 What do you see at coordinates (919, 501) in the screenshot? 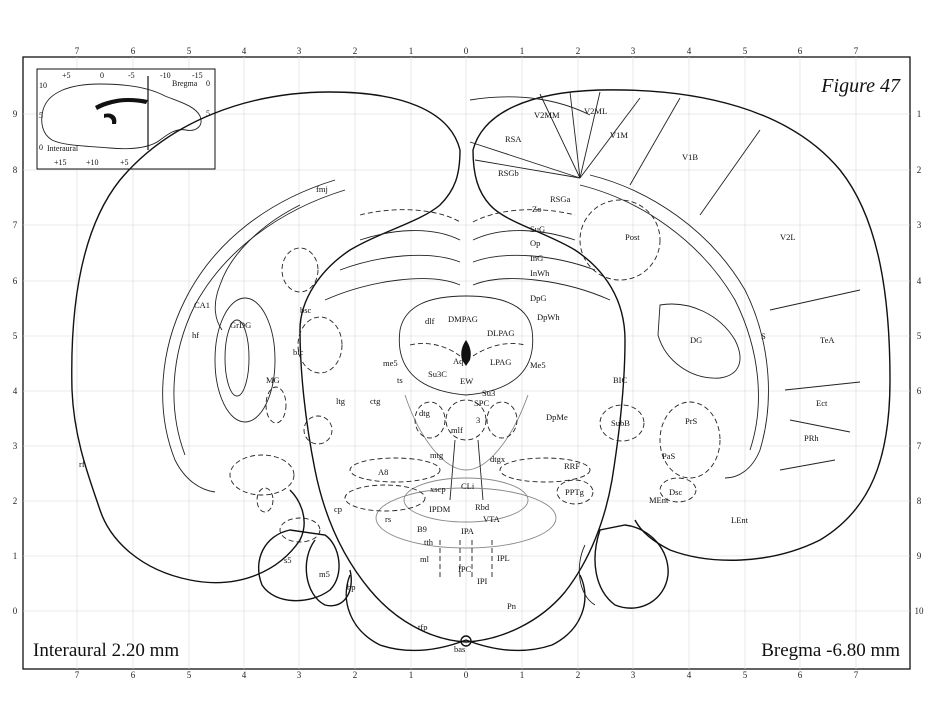
I see `scale-label: 8` at bounding box center [919, 501].